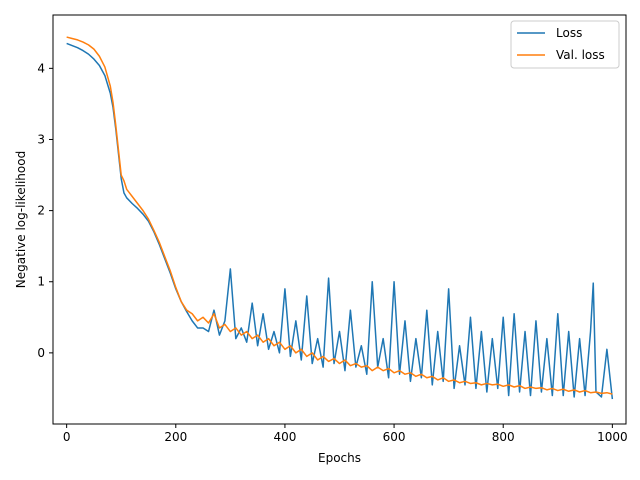  What do you see at coordinates (612, 437) in the screenshot?
I see `x-tick-label: 1000` at bounding box center [612, 437].